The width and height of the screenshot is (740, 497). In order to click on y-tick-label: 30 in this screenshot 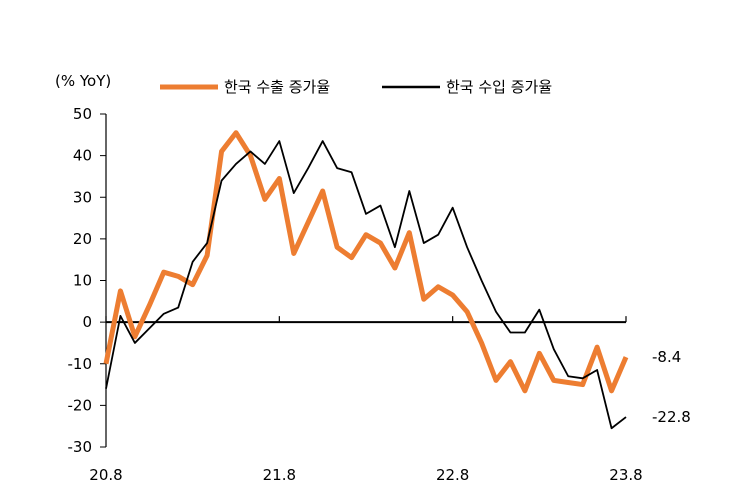, I will do `click(82, 197)`.